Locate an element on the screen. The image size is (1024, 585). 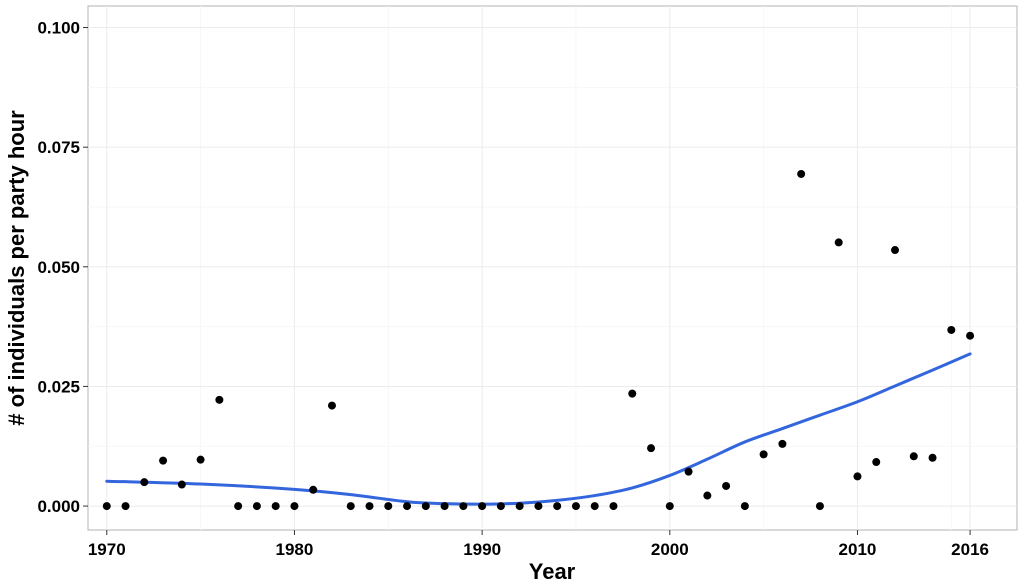
y-axis-title: # of individuals per party hour is located at coordinates (16, 268).